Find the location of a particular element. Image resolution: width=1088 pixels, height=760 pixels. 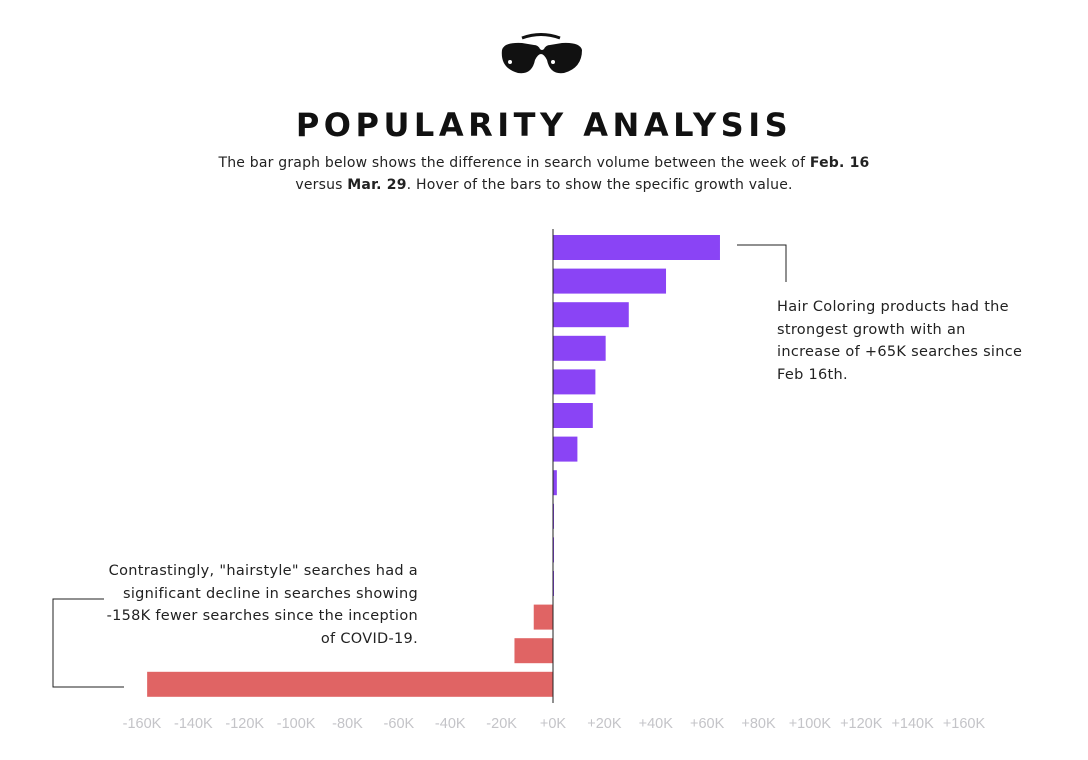

subtitle-date-mar: Mar. 29 is located at coordinates (377, 185).